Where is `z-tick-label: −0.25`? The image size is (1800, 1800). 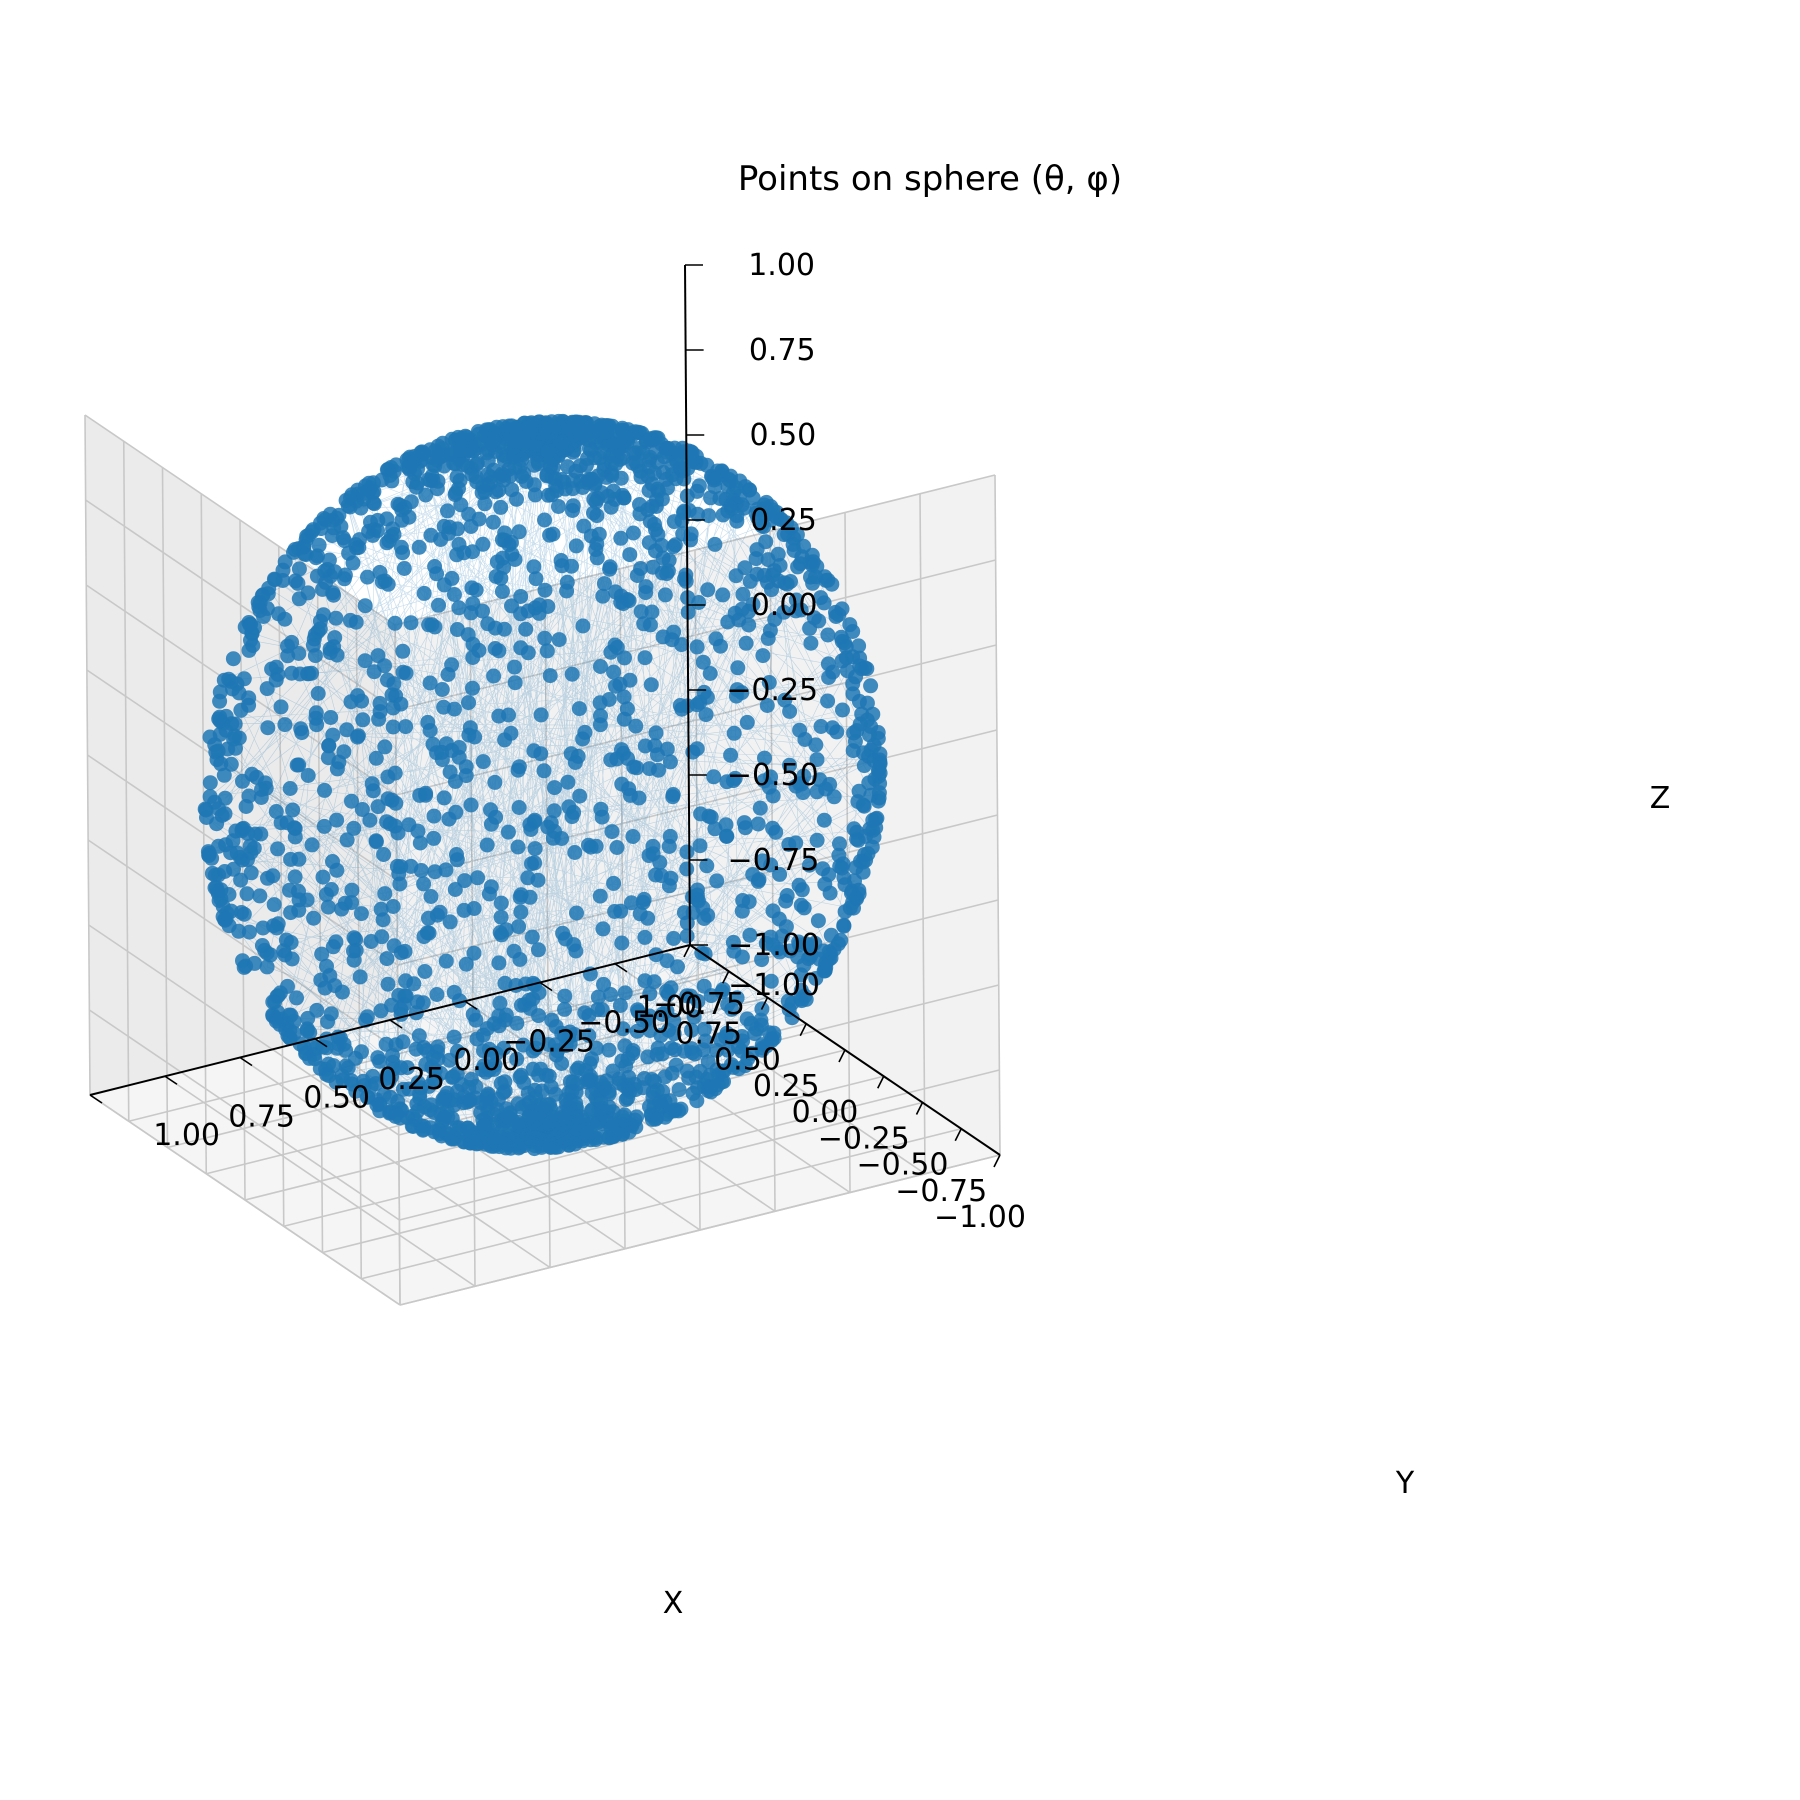
z-tick-label: −0.25 is located at coordinates (772, 690).